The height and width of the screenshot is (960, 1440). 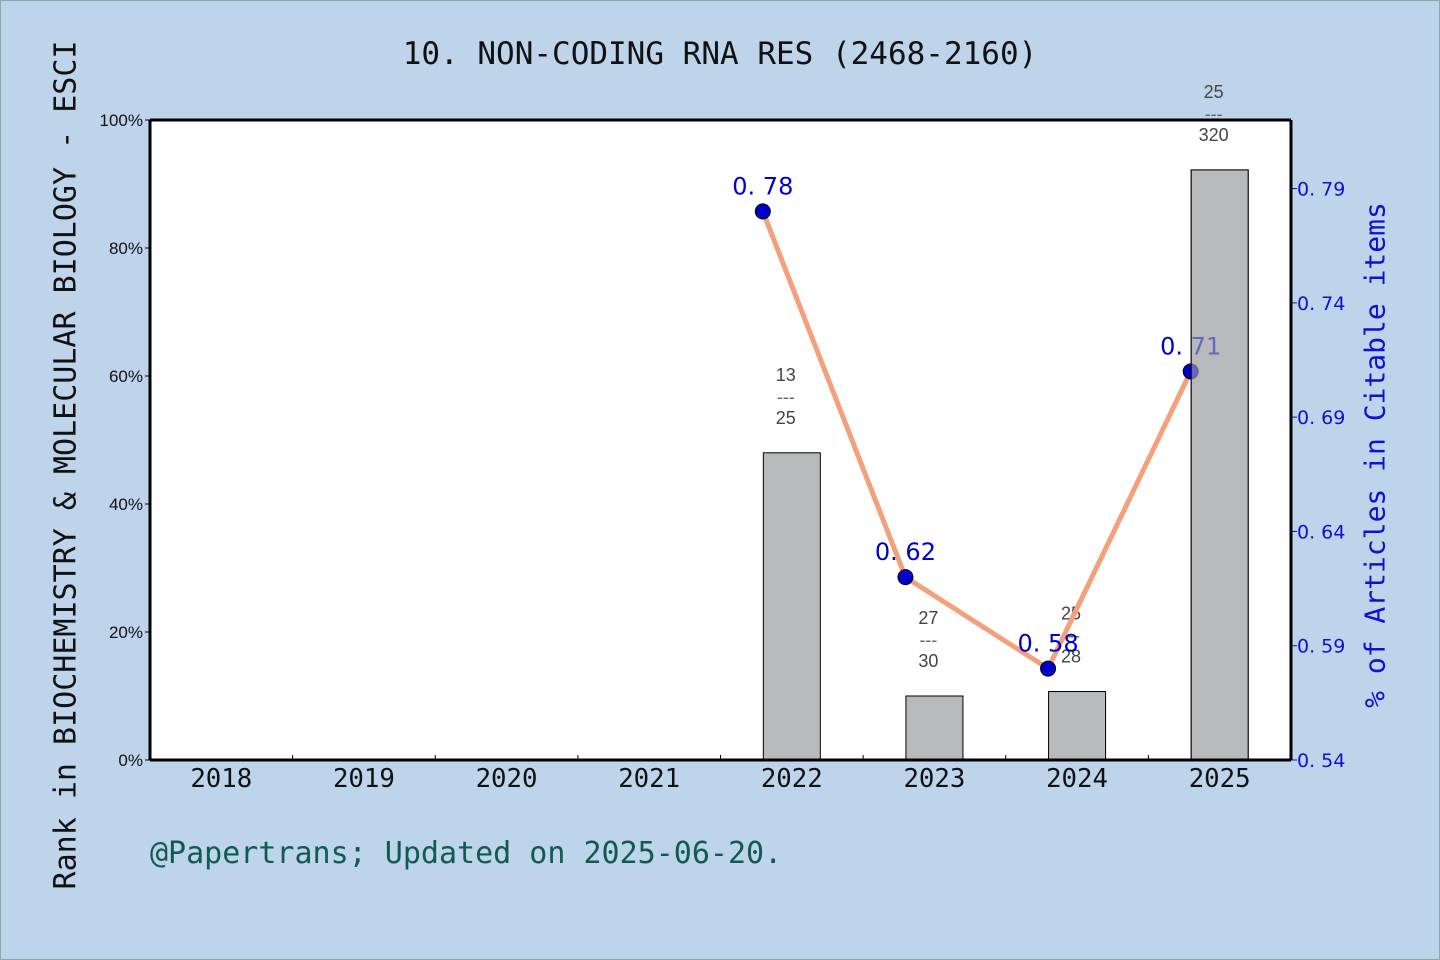 What do you see at coordinates (720, 54) in the screenshot?
I see `chart-title: 10. NON-CODING RNA RES (2468-2160)` at bounding box center [720, 54].